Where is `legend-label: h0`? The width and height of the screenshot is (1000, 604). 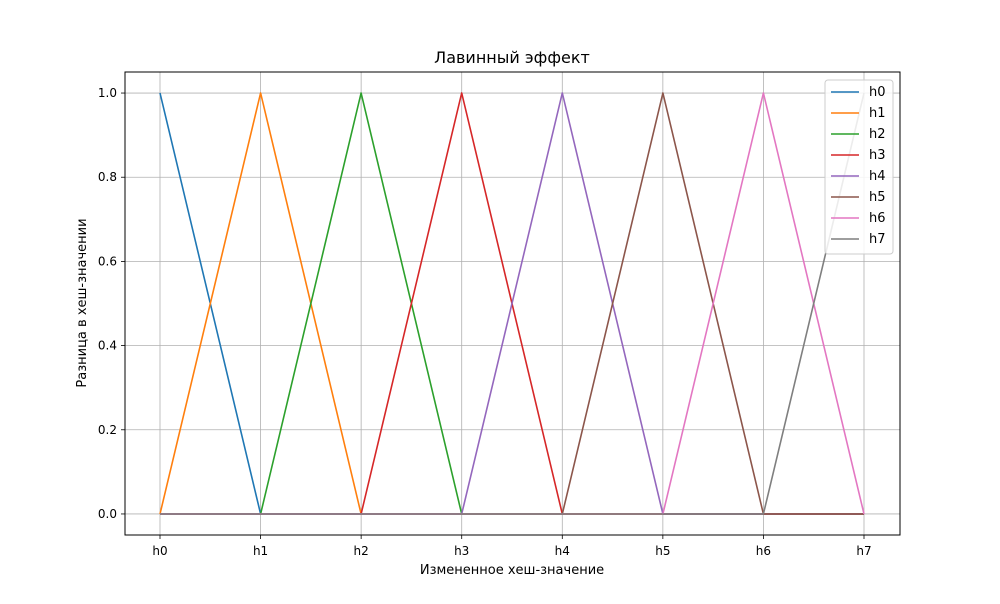
legend-label: h0 is located at coordinates (877, 92).